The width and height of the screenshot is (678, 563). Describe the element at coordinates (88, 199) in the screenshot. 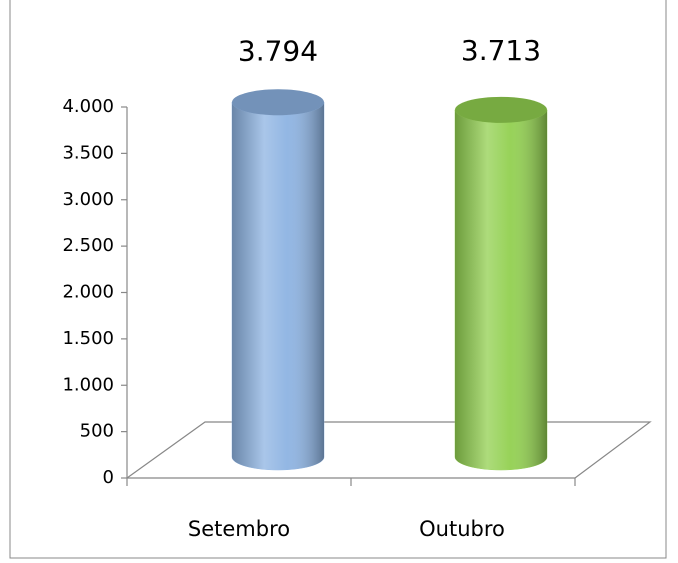

I see `y-tick-label: 3.000` at that location.